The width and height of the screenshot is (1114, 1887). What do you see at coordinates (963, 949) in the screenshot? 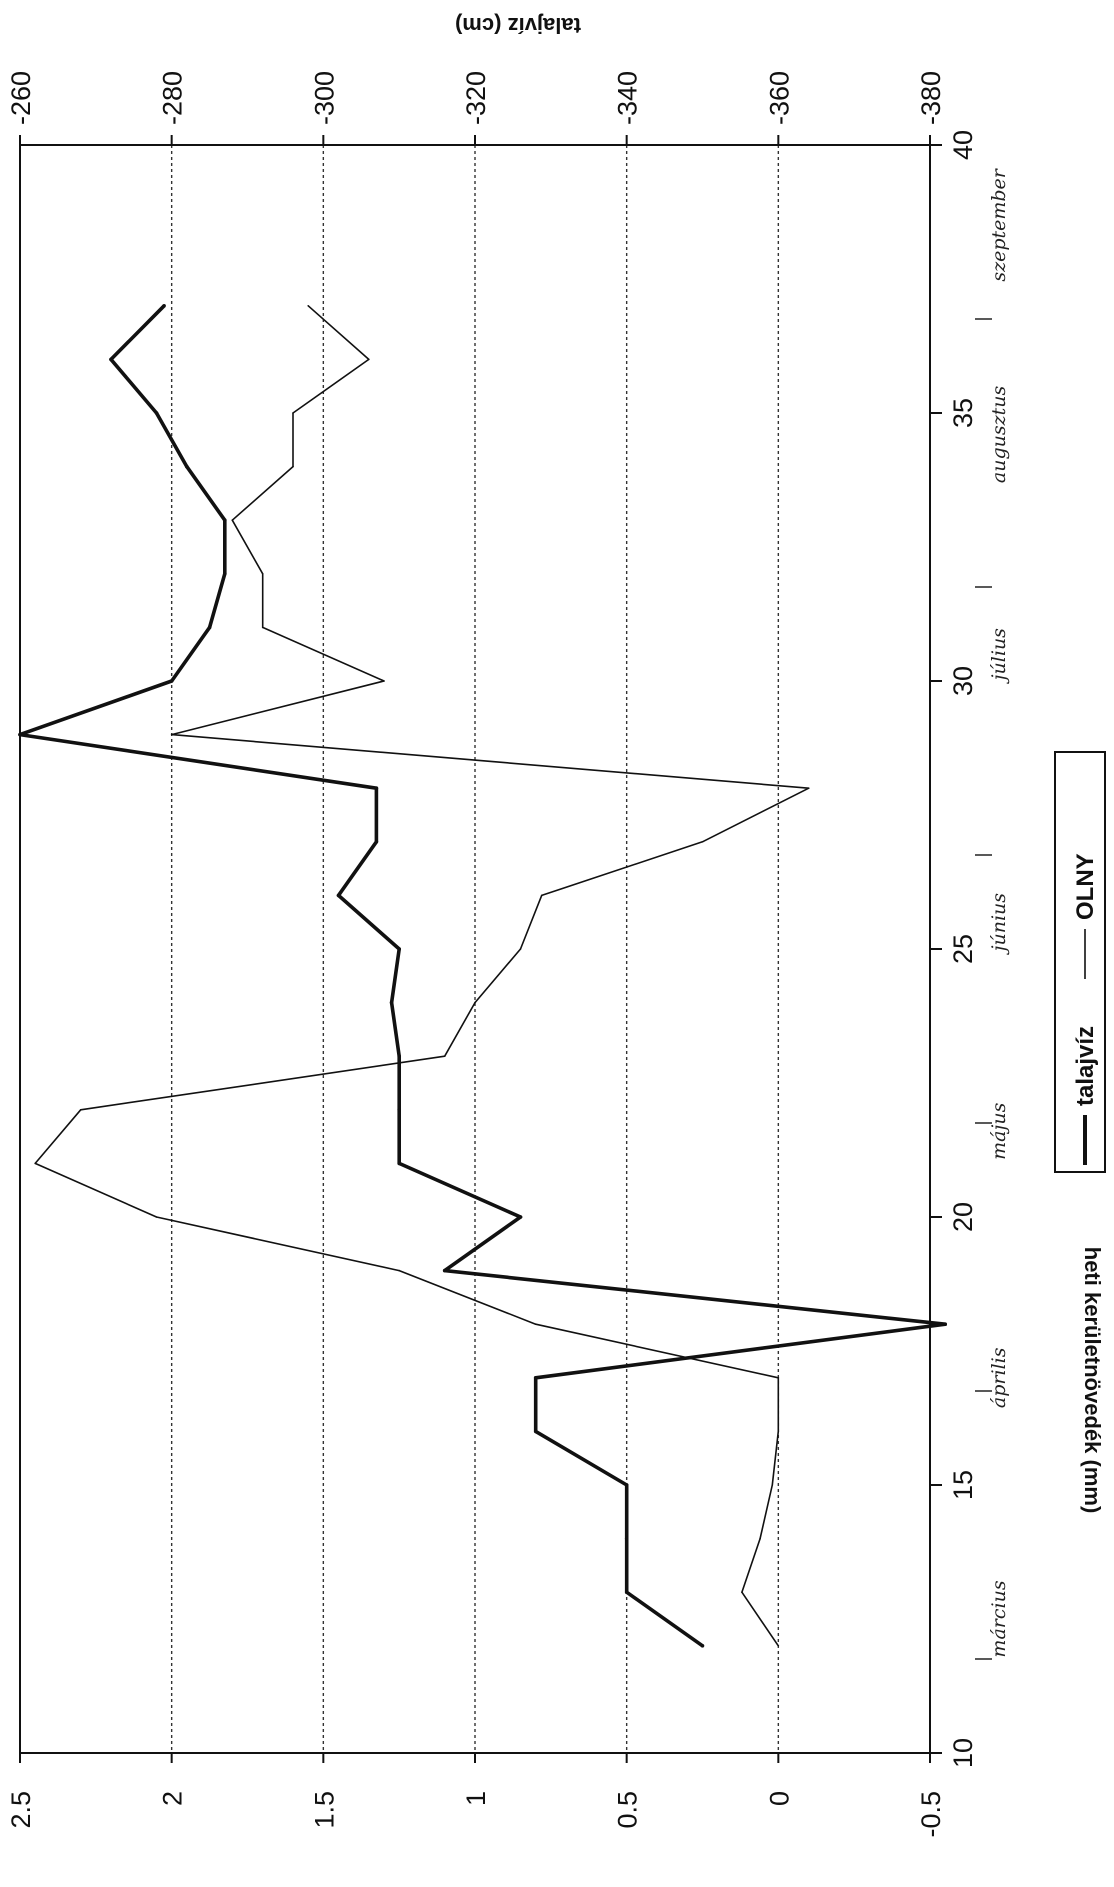
I see `x-tick-label: 25` at bounding box center [963, 949].